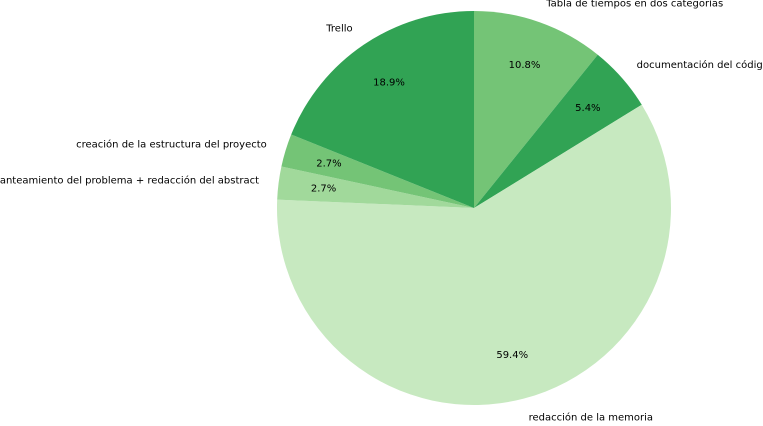  I want to click on slice-label-2: redacción de la memoria, so click(591, 418).